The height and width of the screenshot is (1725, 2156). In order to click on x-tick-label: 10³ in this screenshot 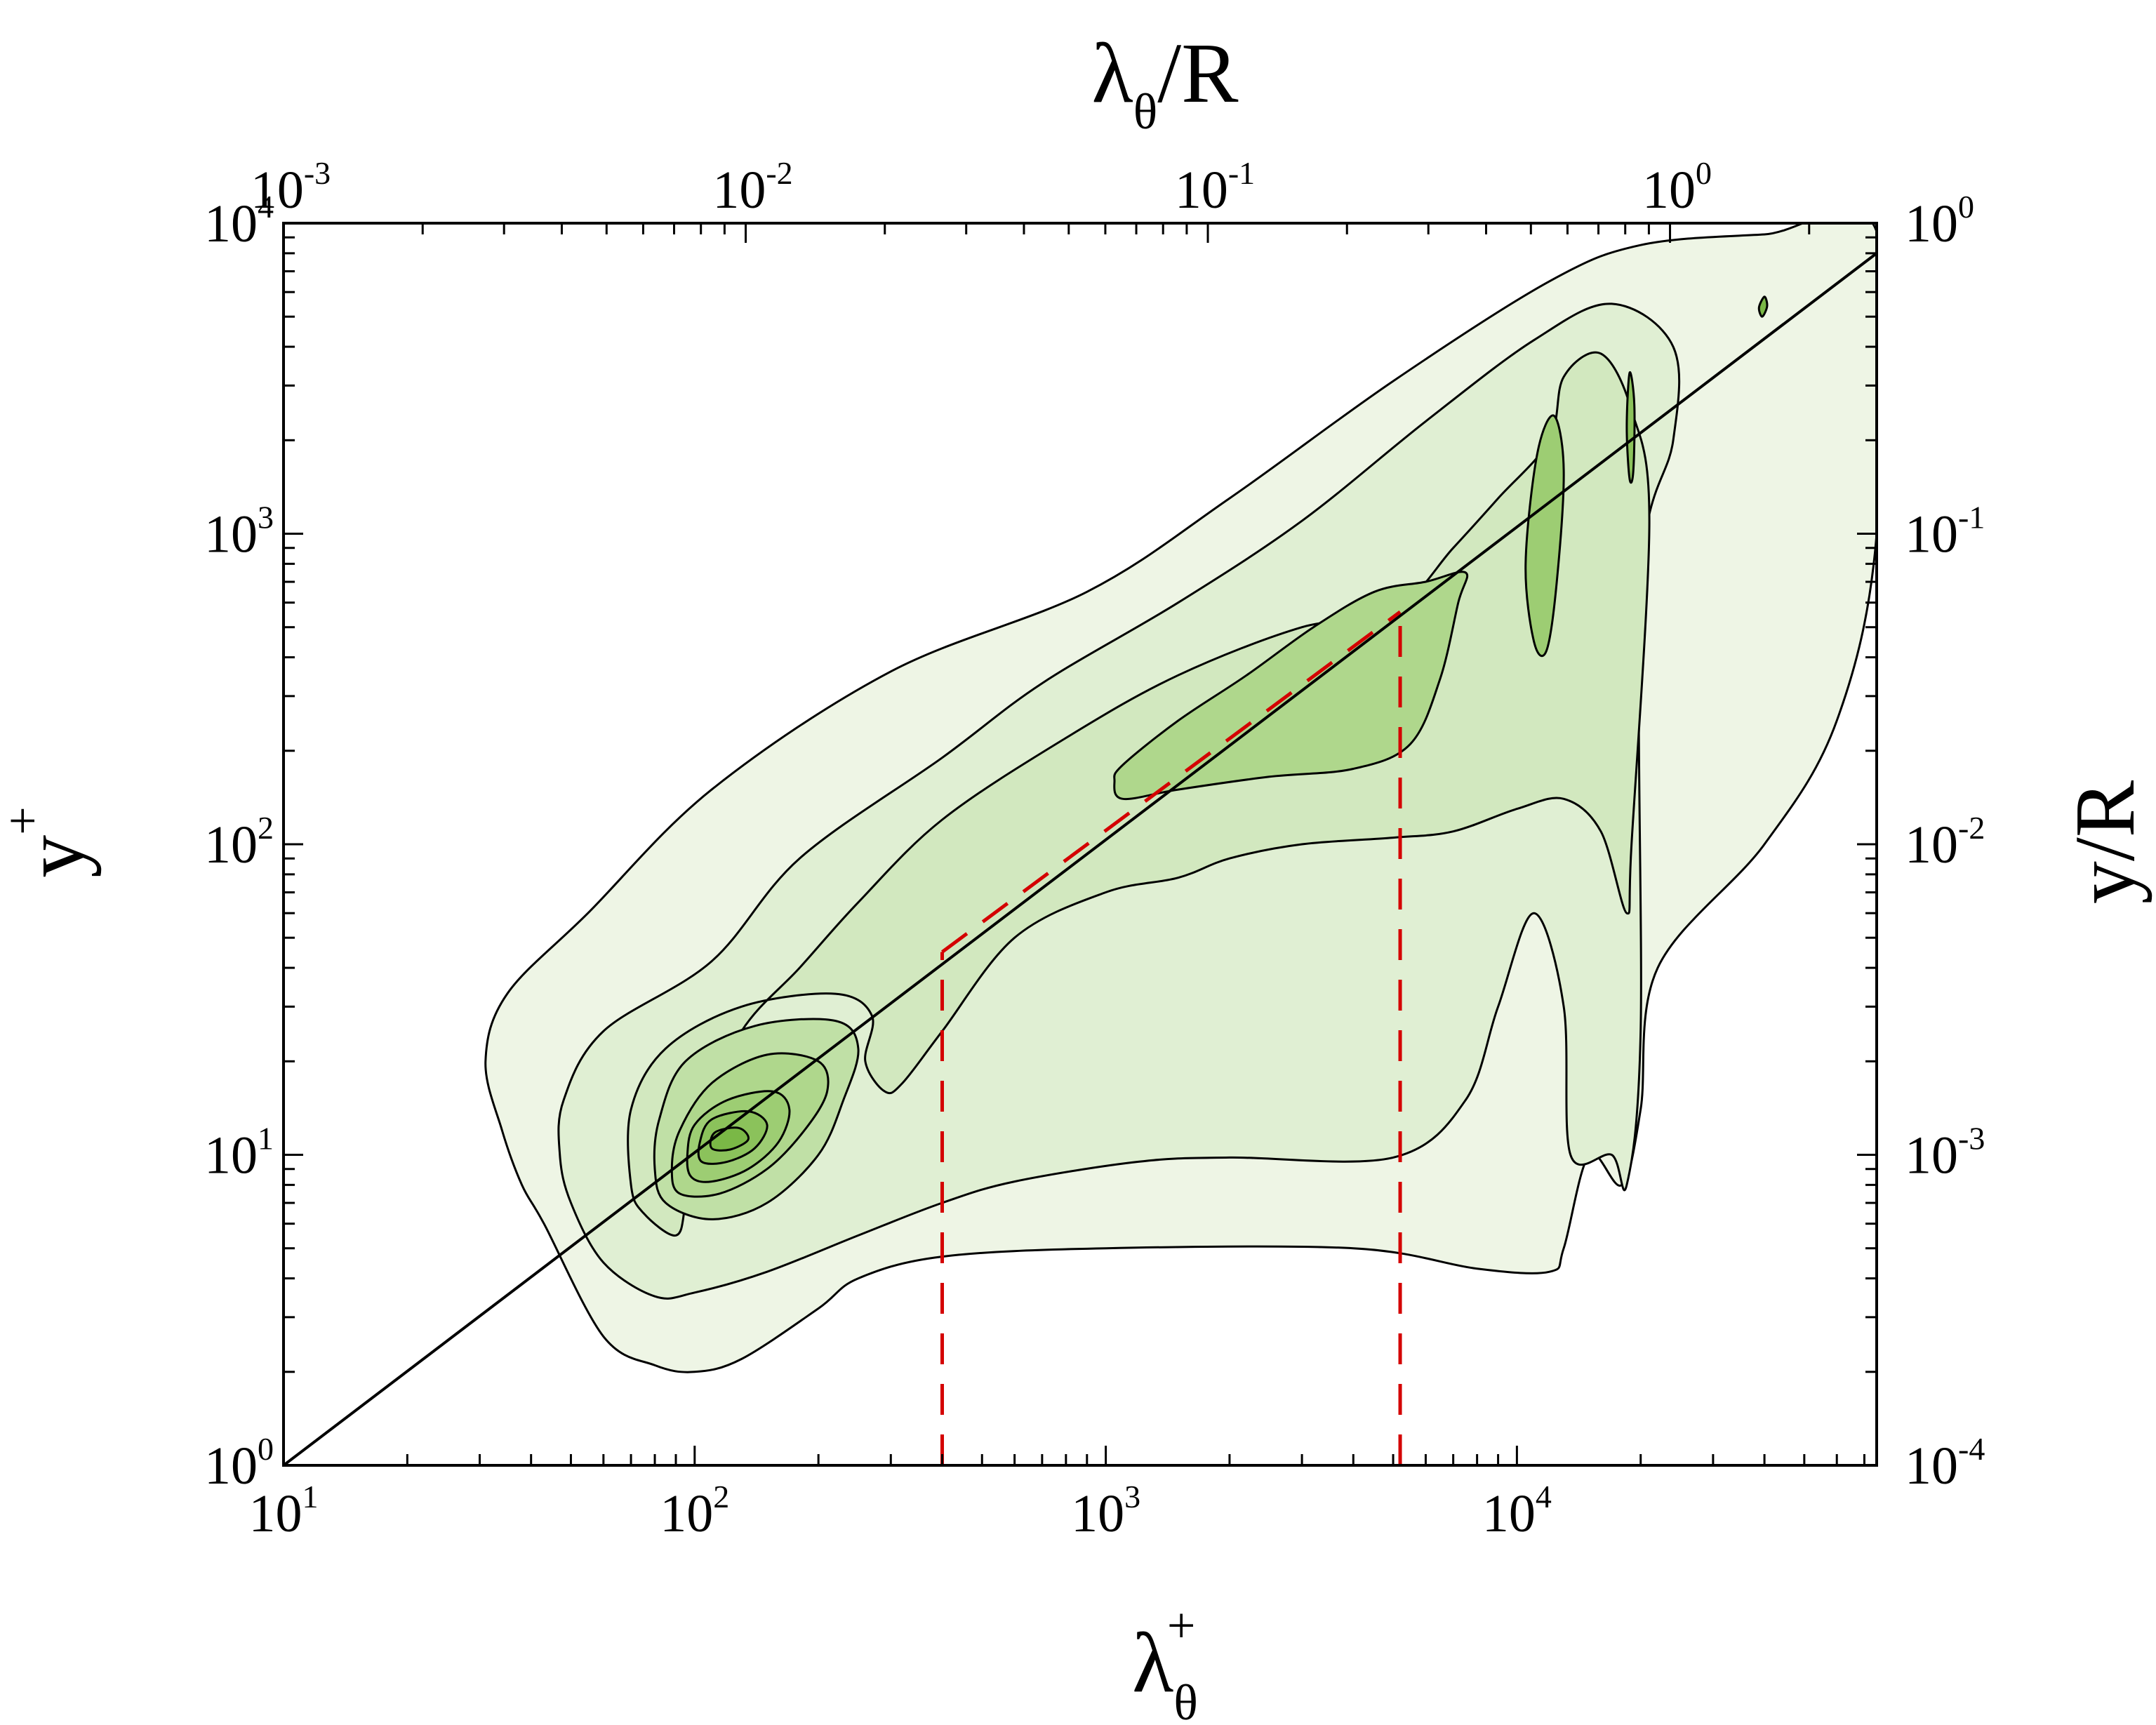, I will do `click(1105, 1511)`.